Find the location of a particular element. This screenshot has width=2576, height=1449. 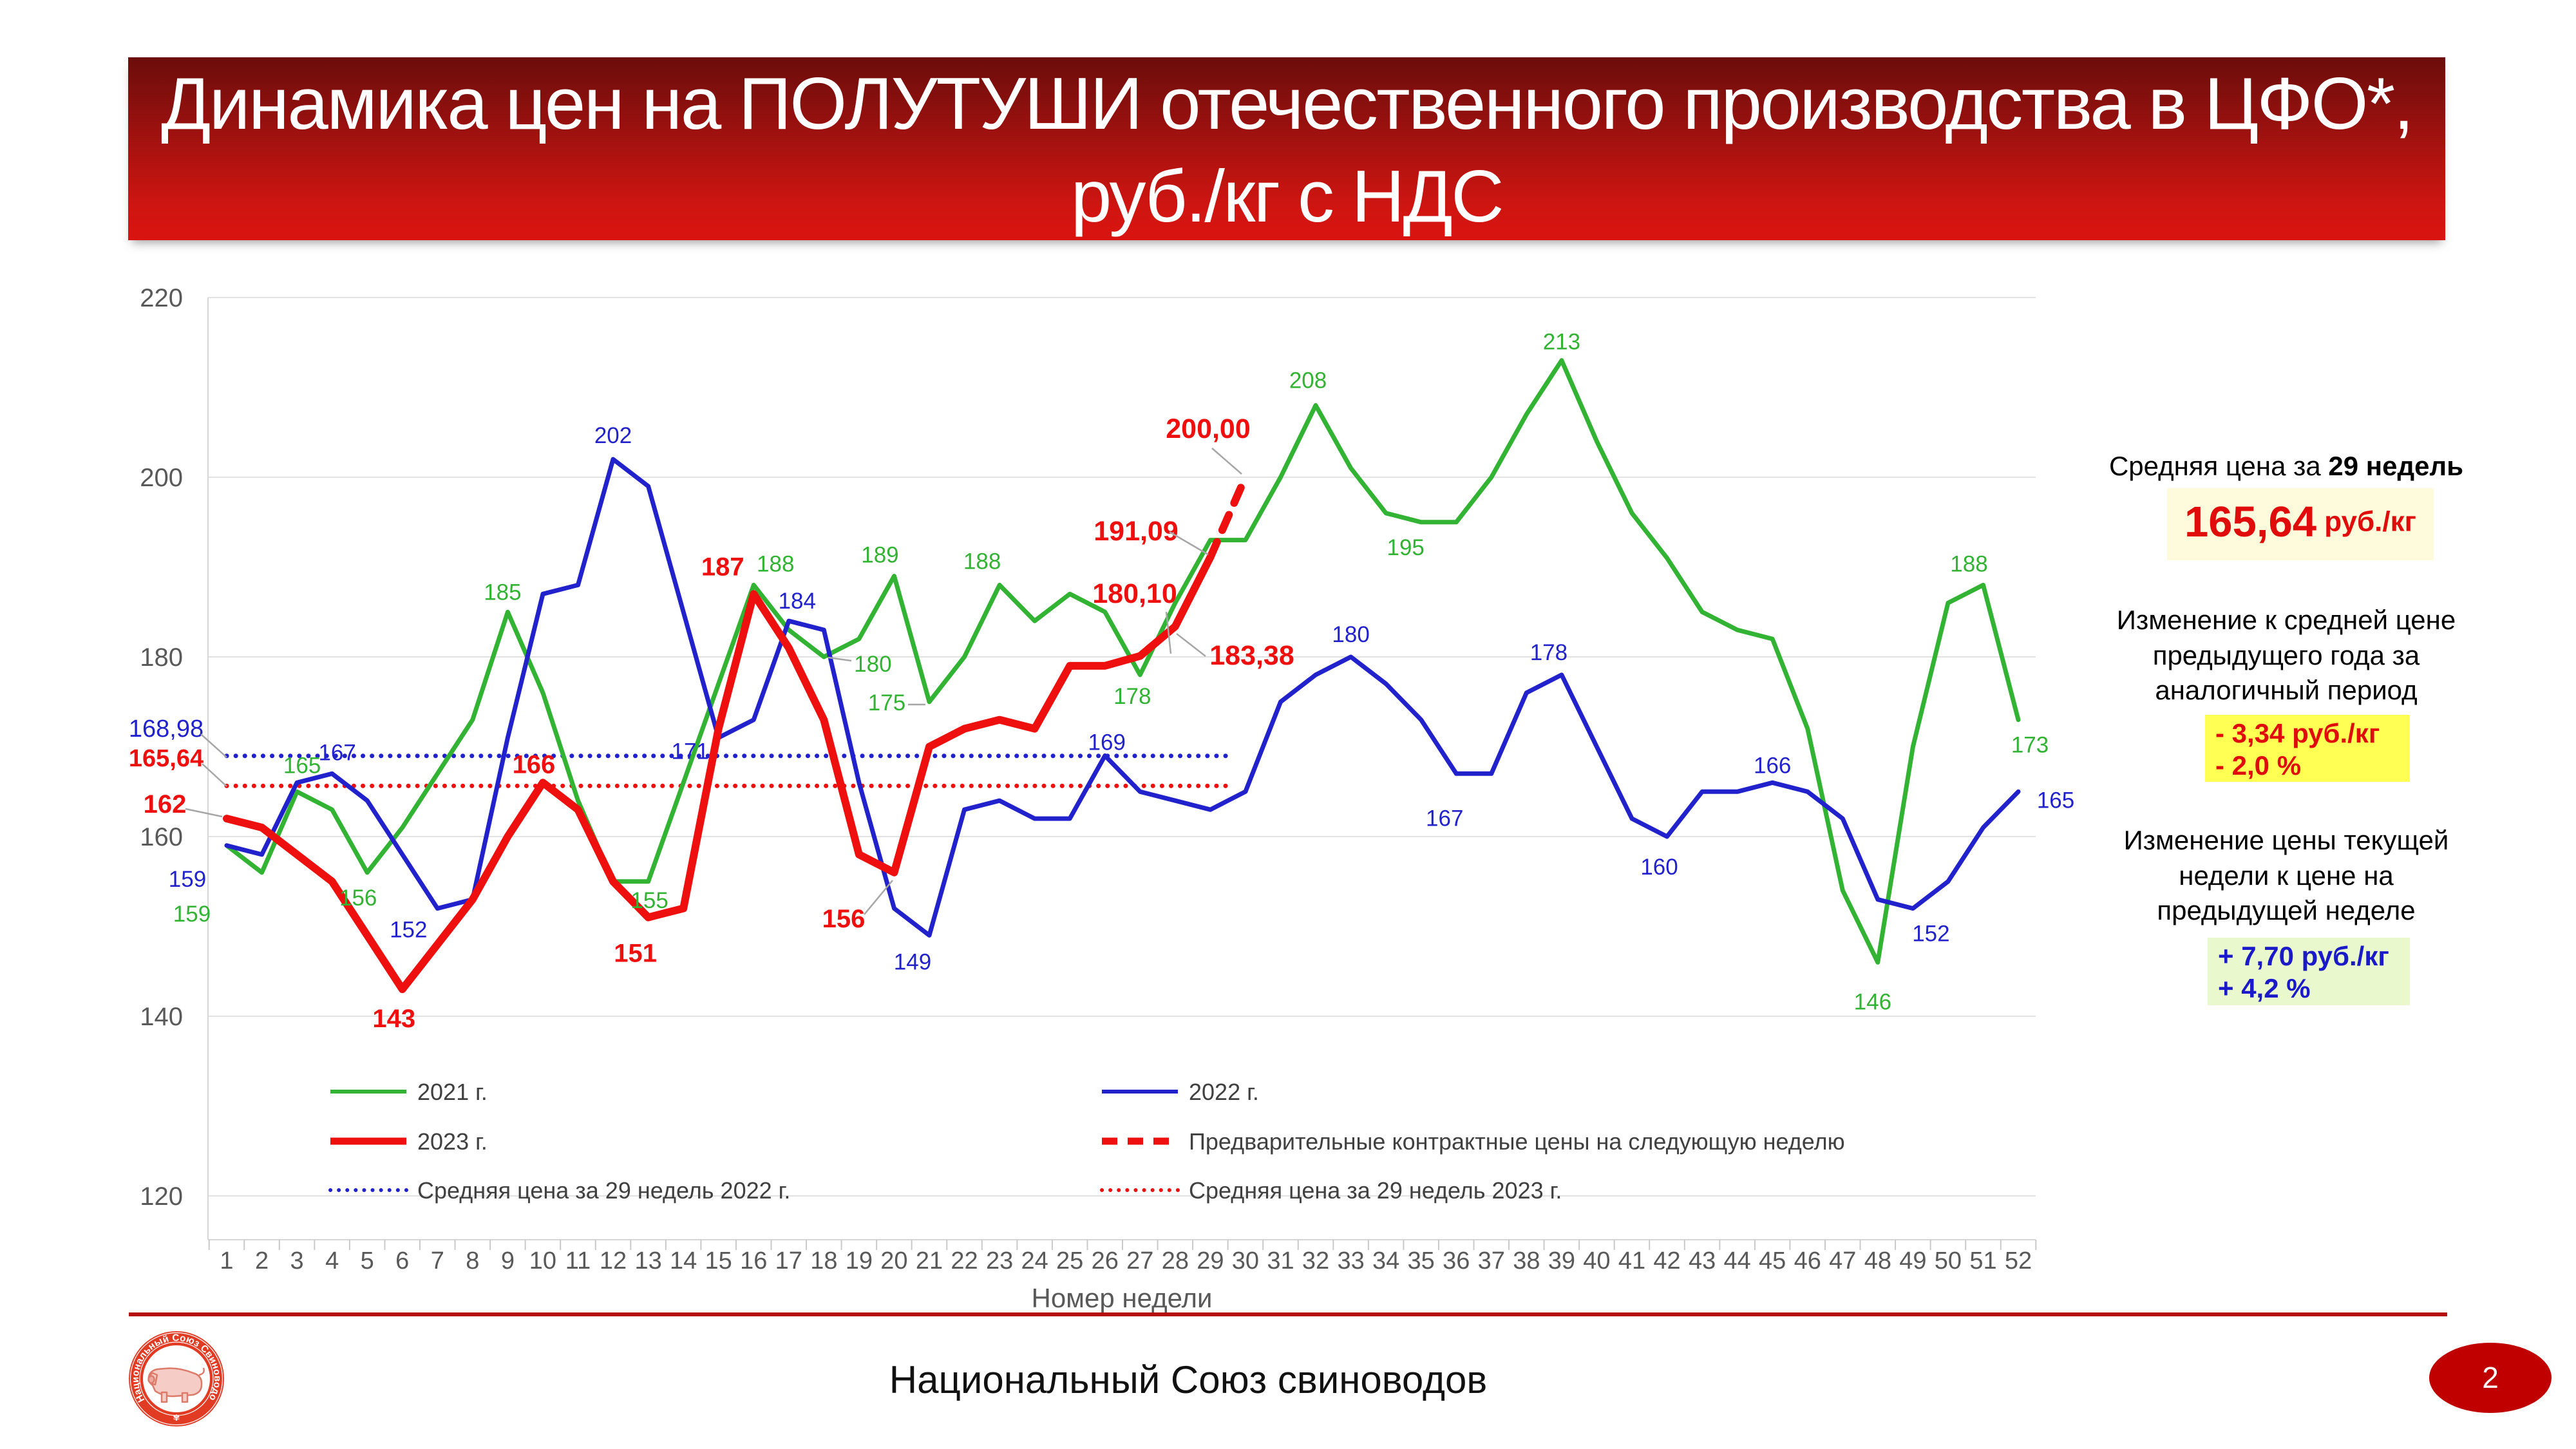

chart-text: 18 is located at coordinates (823, 1260).